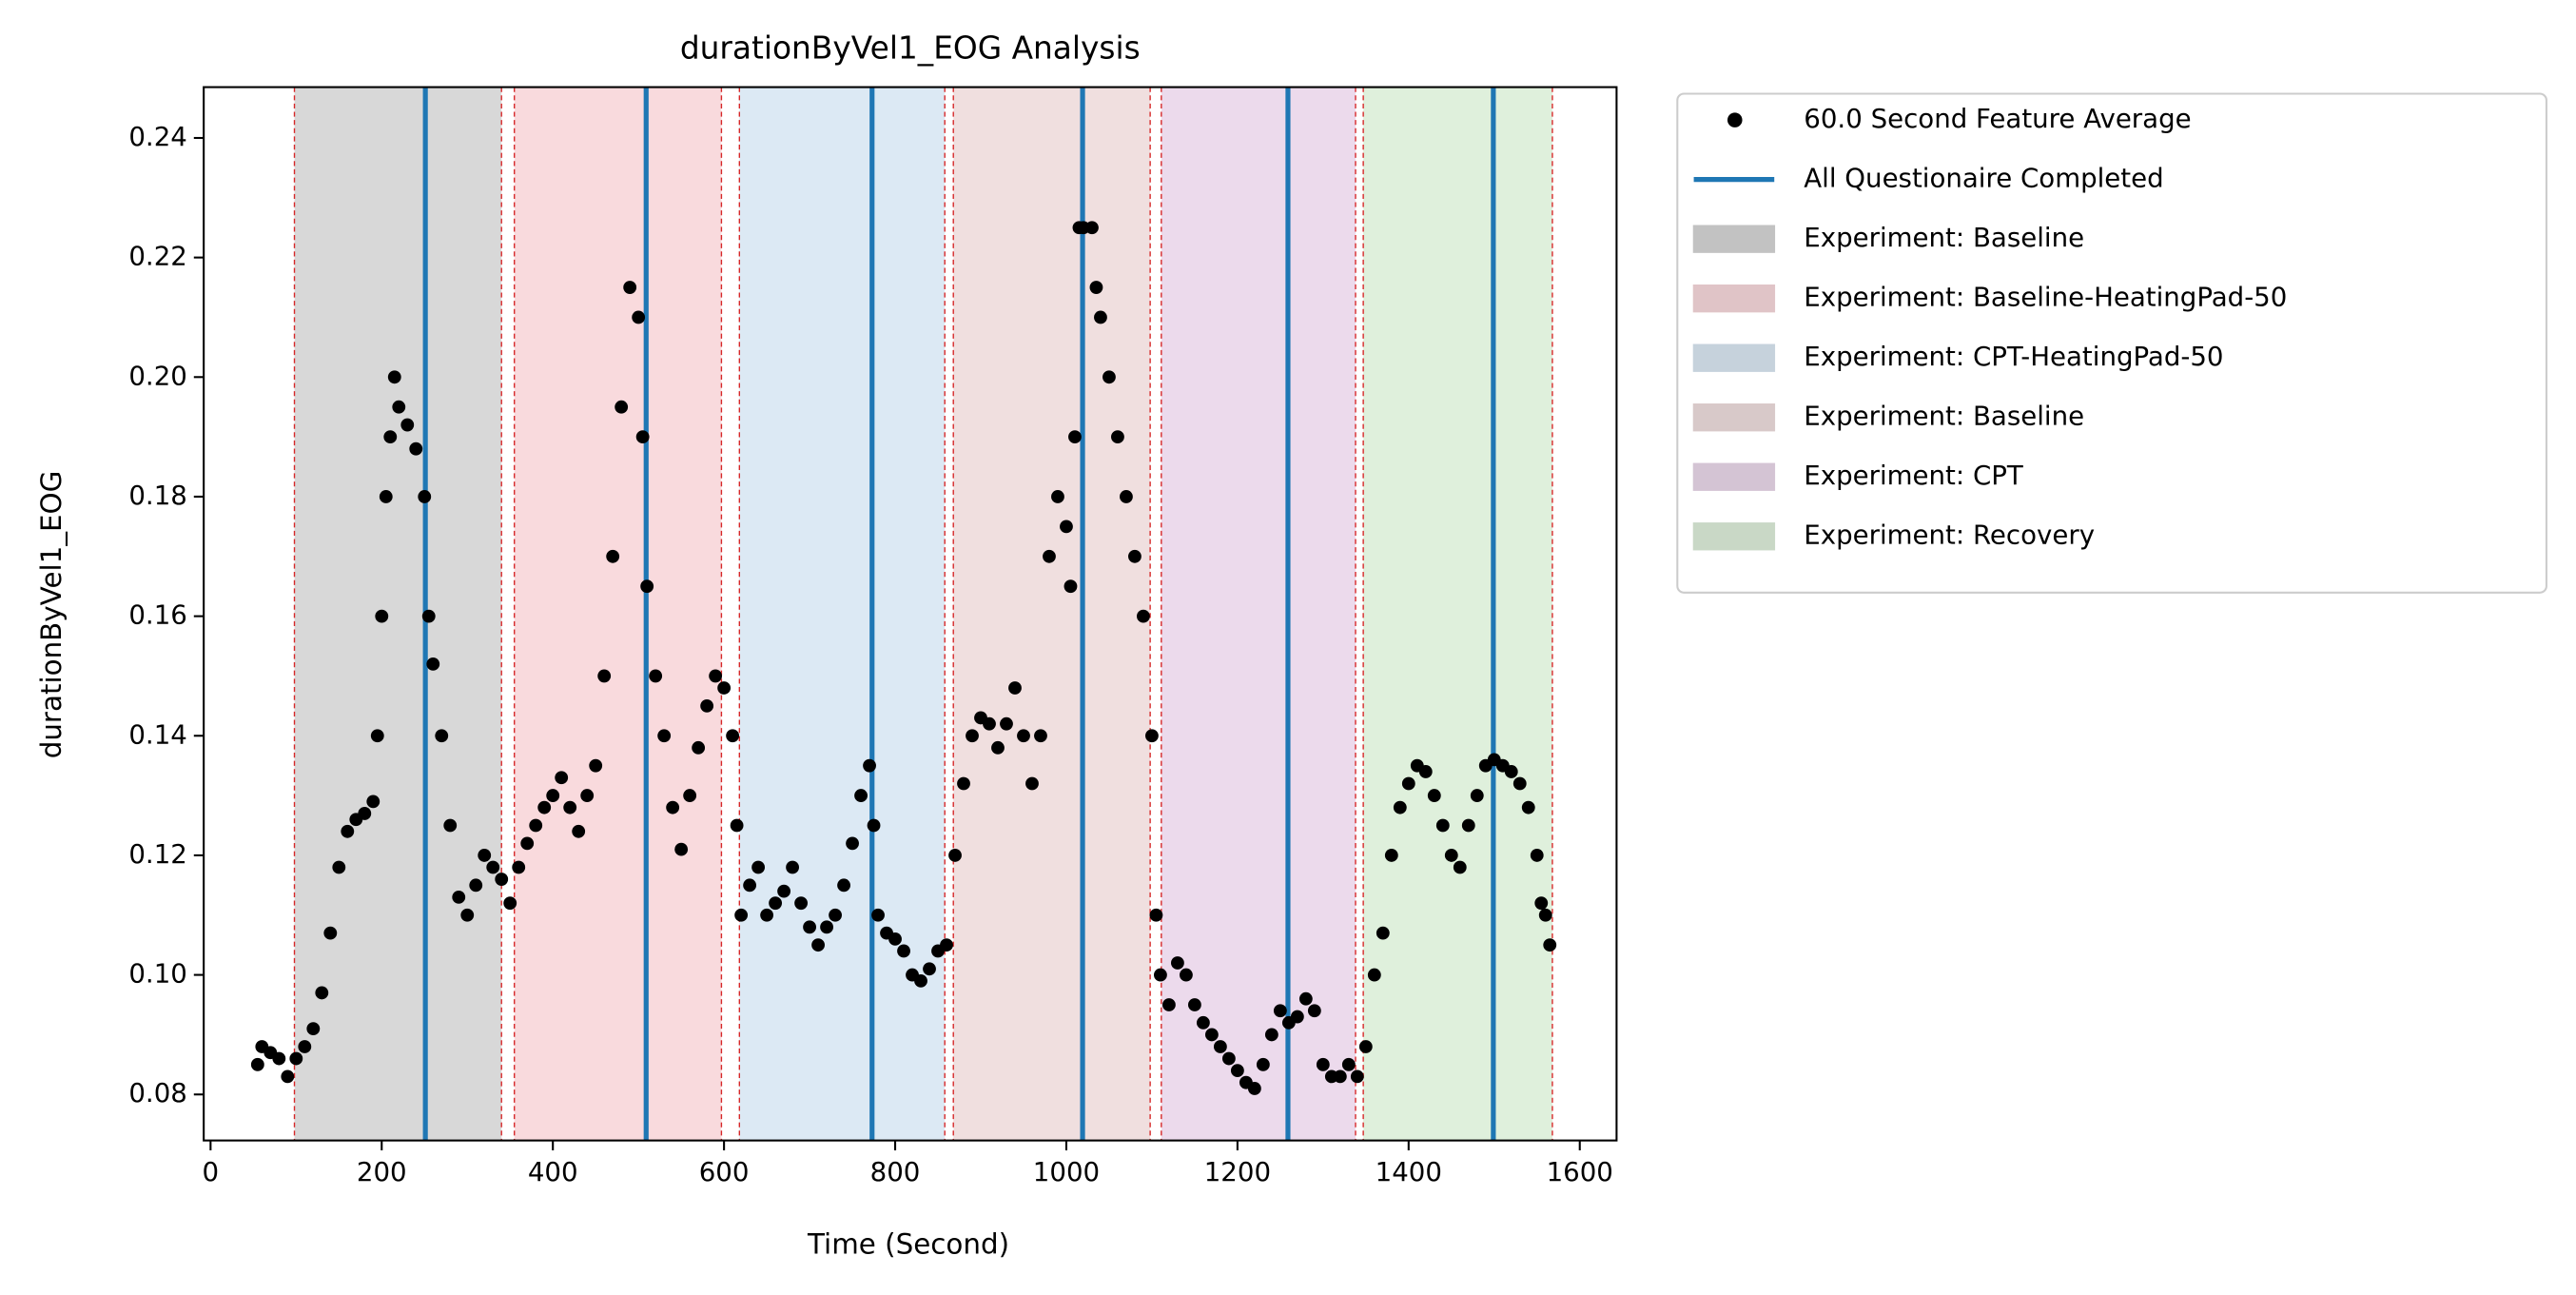 Image resolution: width=2576 pixels, height=1295 pixels. Describe the element at coordinates (1066, 1171) in the screenshot. I see `x-tick-label: 1000` at that location.